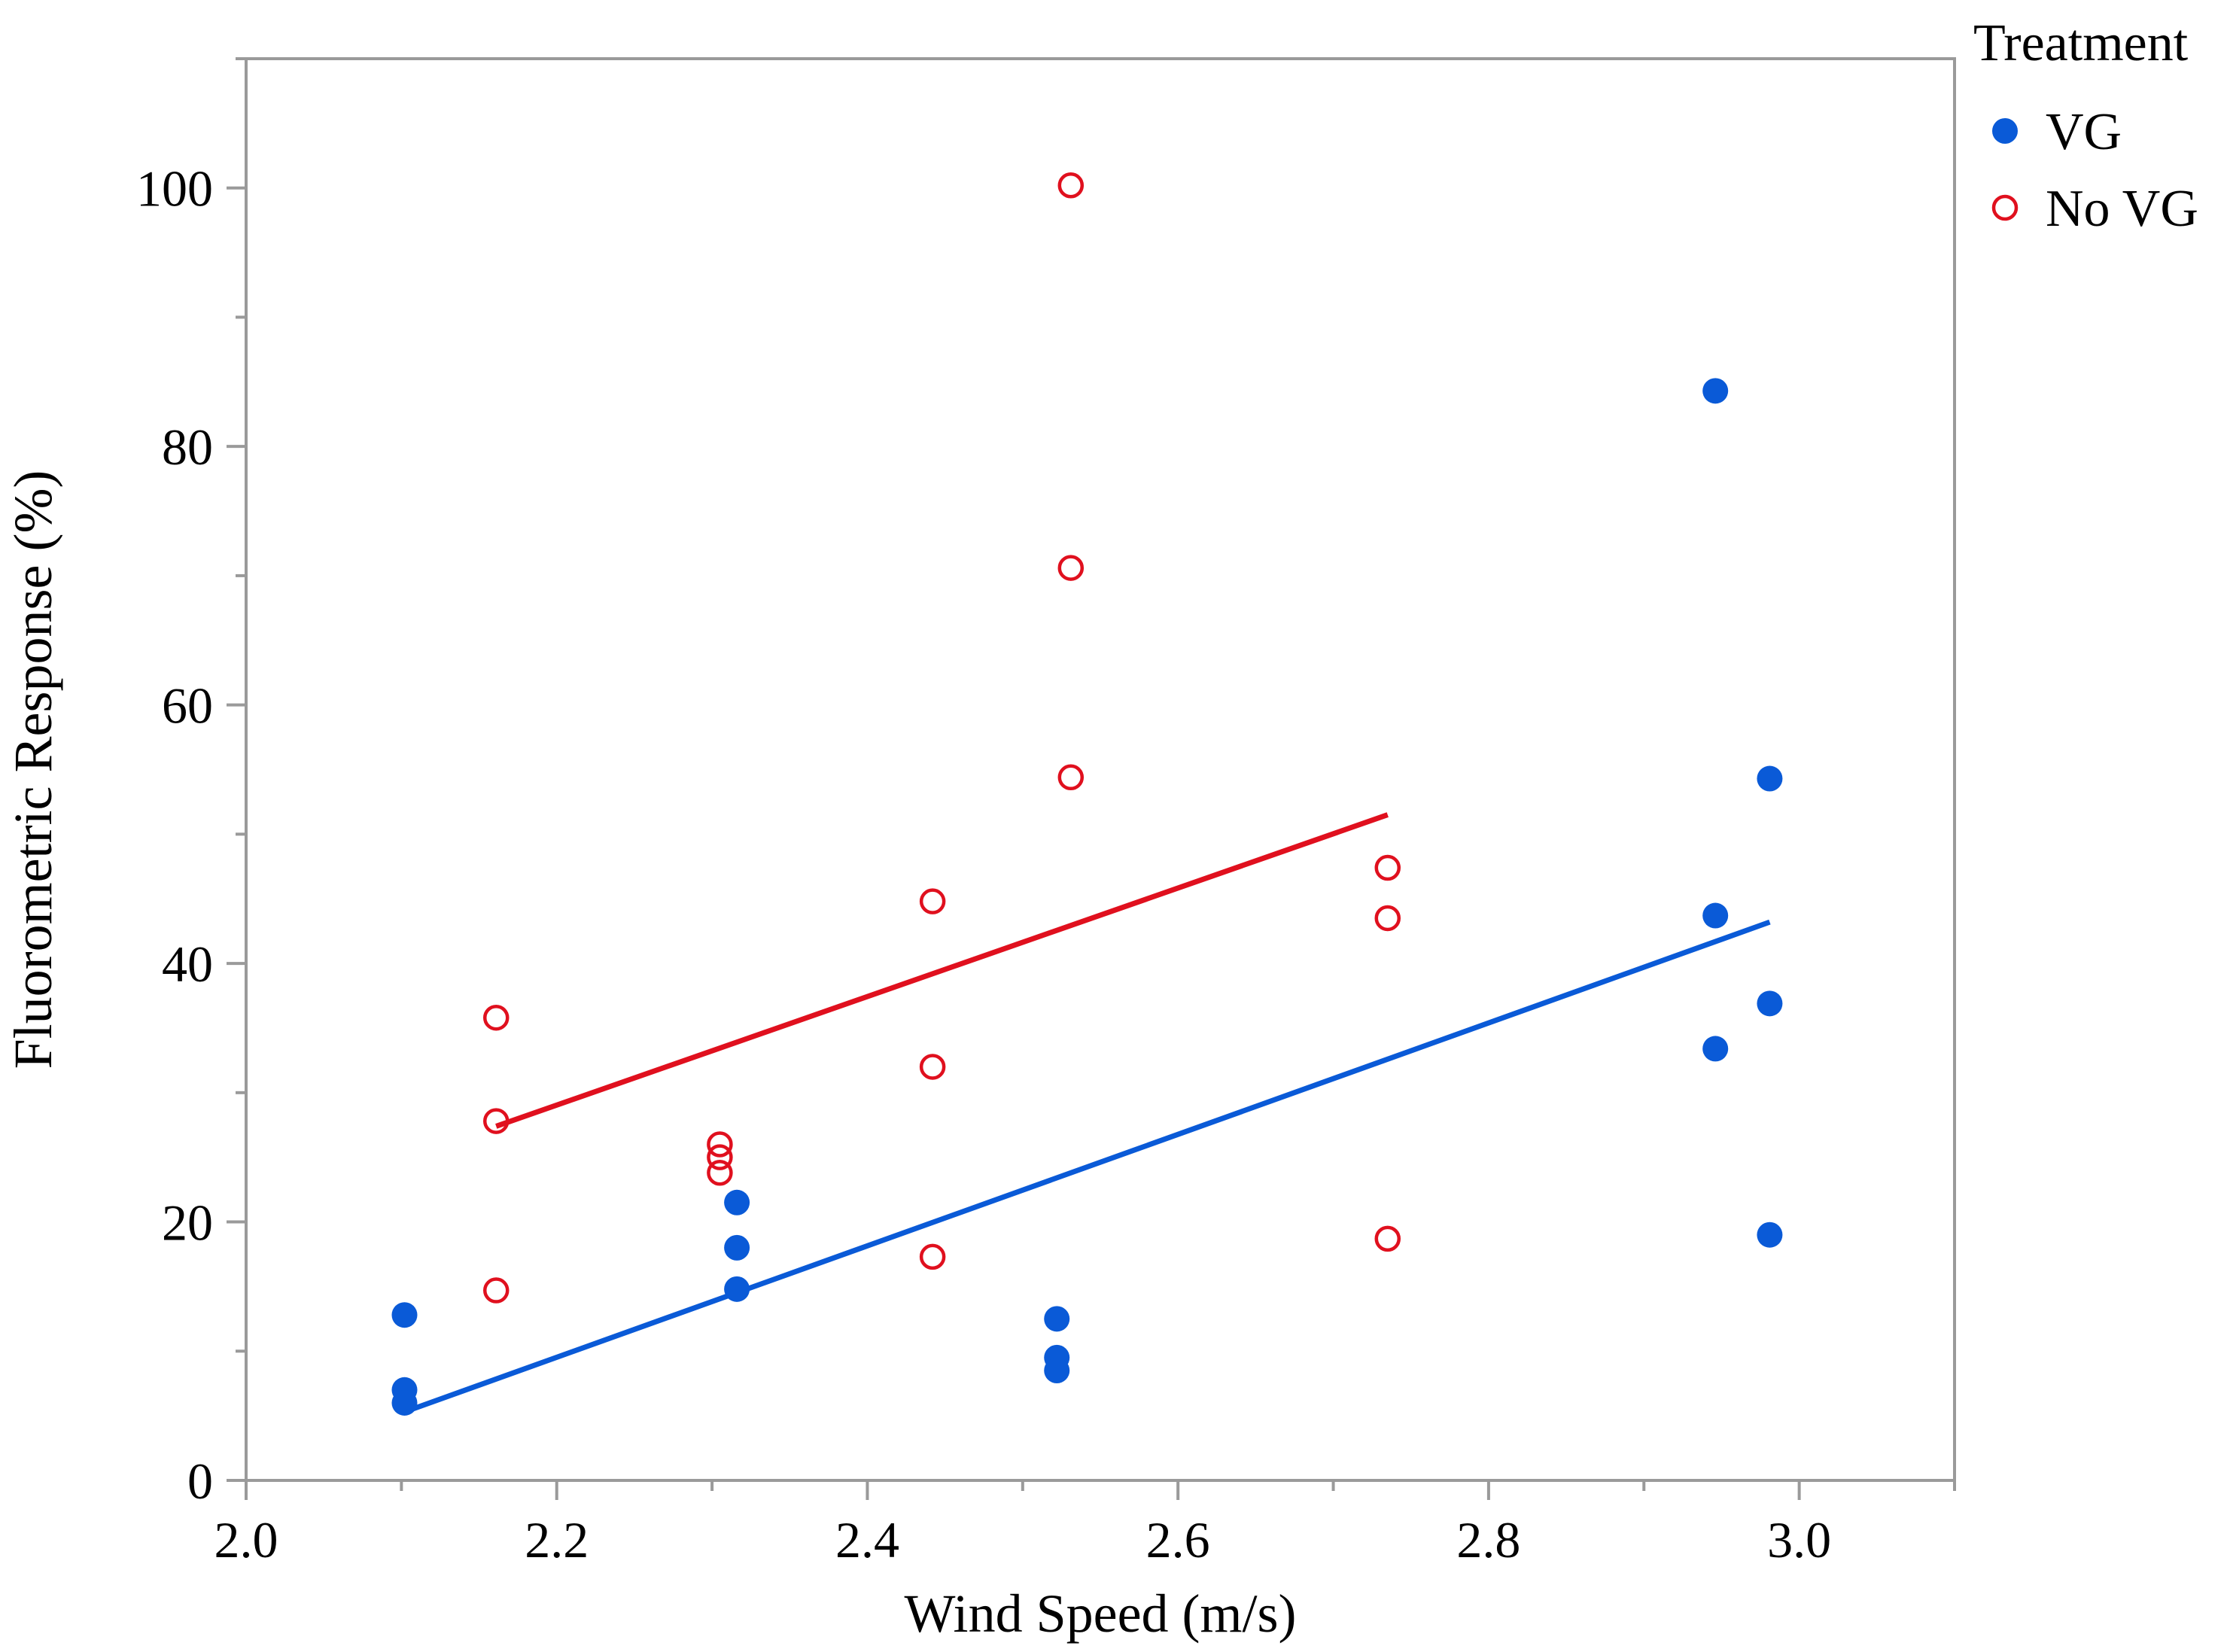 This screenshot has height=1652, width=2230. Describe the element at coordinates (188, 1223) in the screenshot. I see `y-tick-label: 20` at that location.